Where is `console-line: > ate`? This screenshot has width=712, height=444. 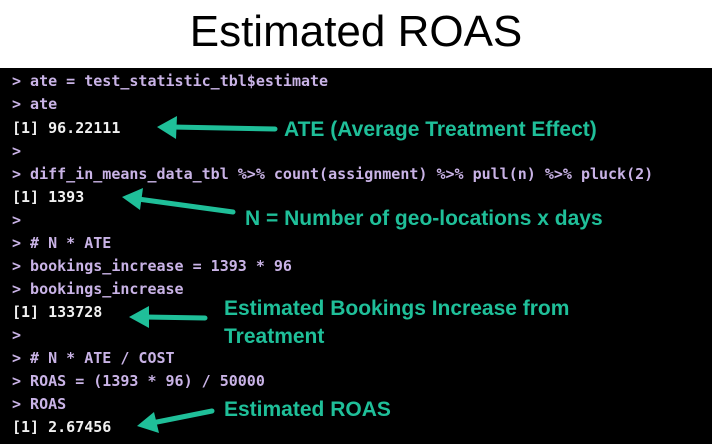
console-line: > ate is located at coordinates (35, 104).